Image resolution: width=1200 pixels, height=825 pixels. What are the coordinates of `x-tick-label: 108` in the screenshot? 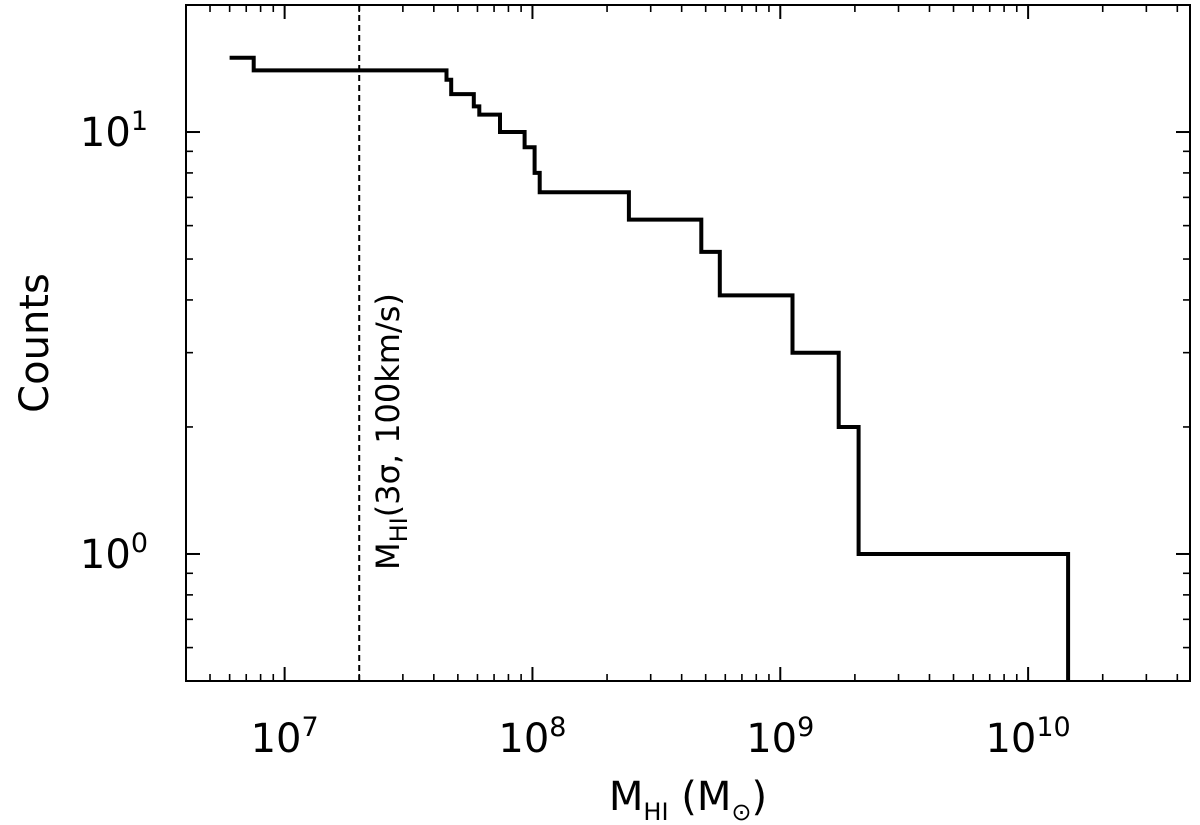 It's located at (532, 737).